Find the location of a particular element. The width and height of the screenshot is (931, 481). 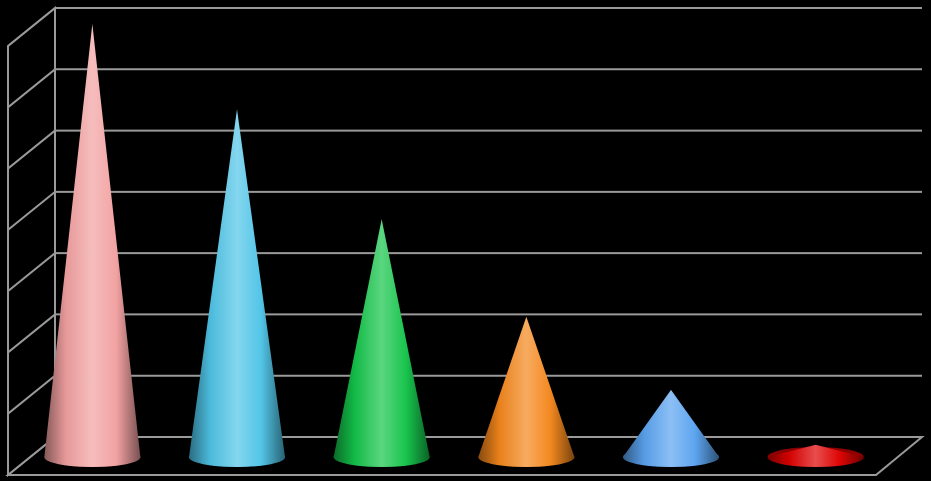

floor is located at coordinates (465, 456).